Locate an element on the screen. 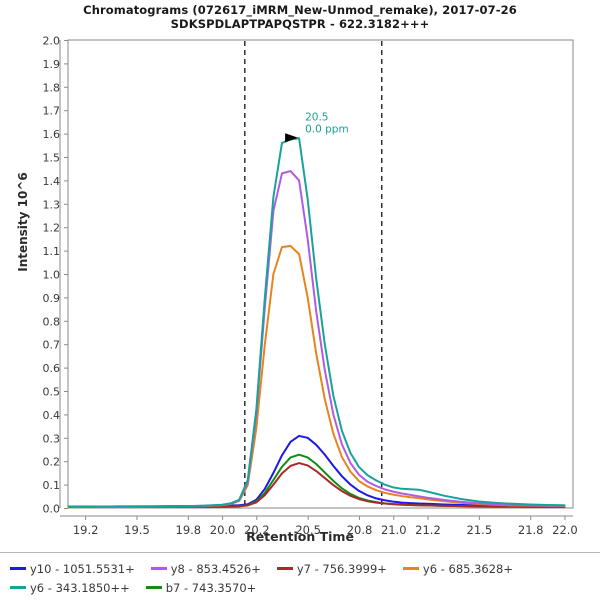  y-axis-tick-label: 1.8 is located at coordinates (52, 87).